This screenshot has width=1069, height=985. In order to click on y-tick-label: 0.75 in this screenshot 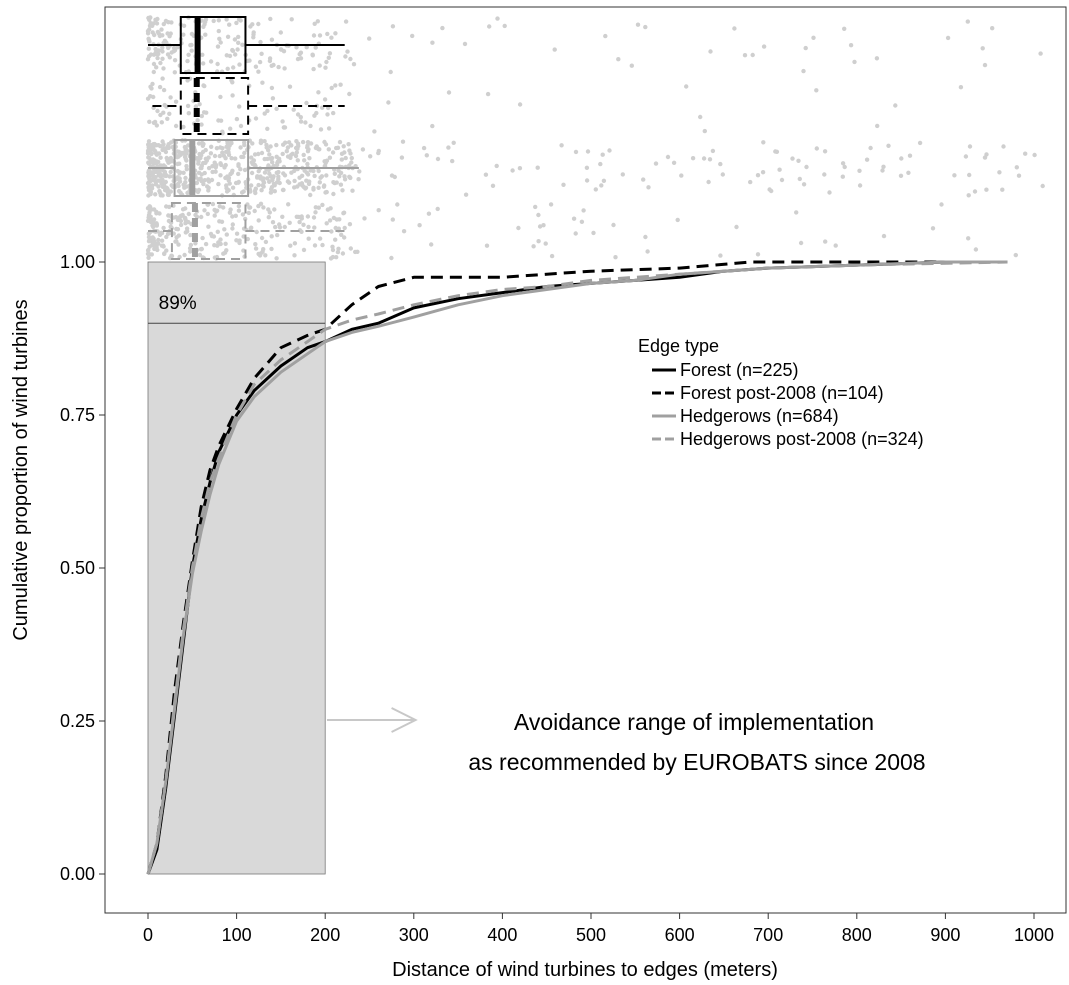, I will do `click(77, 415)`.